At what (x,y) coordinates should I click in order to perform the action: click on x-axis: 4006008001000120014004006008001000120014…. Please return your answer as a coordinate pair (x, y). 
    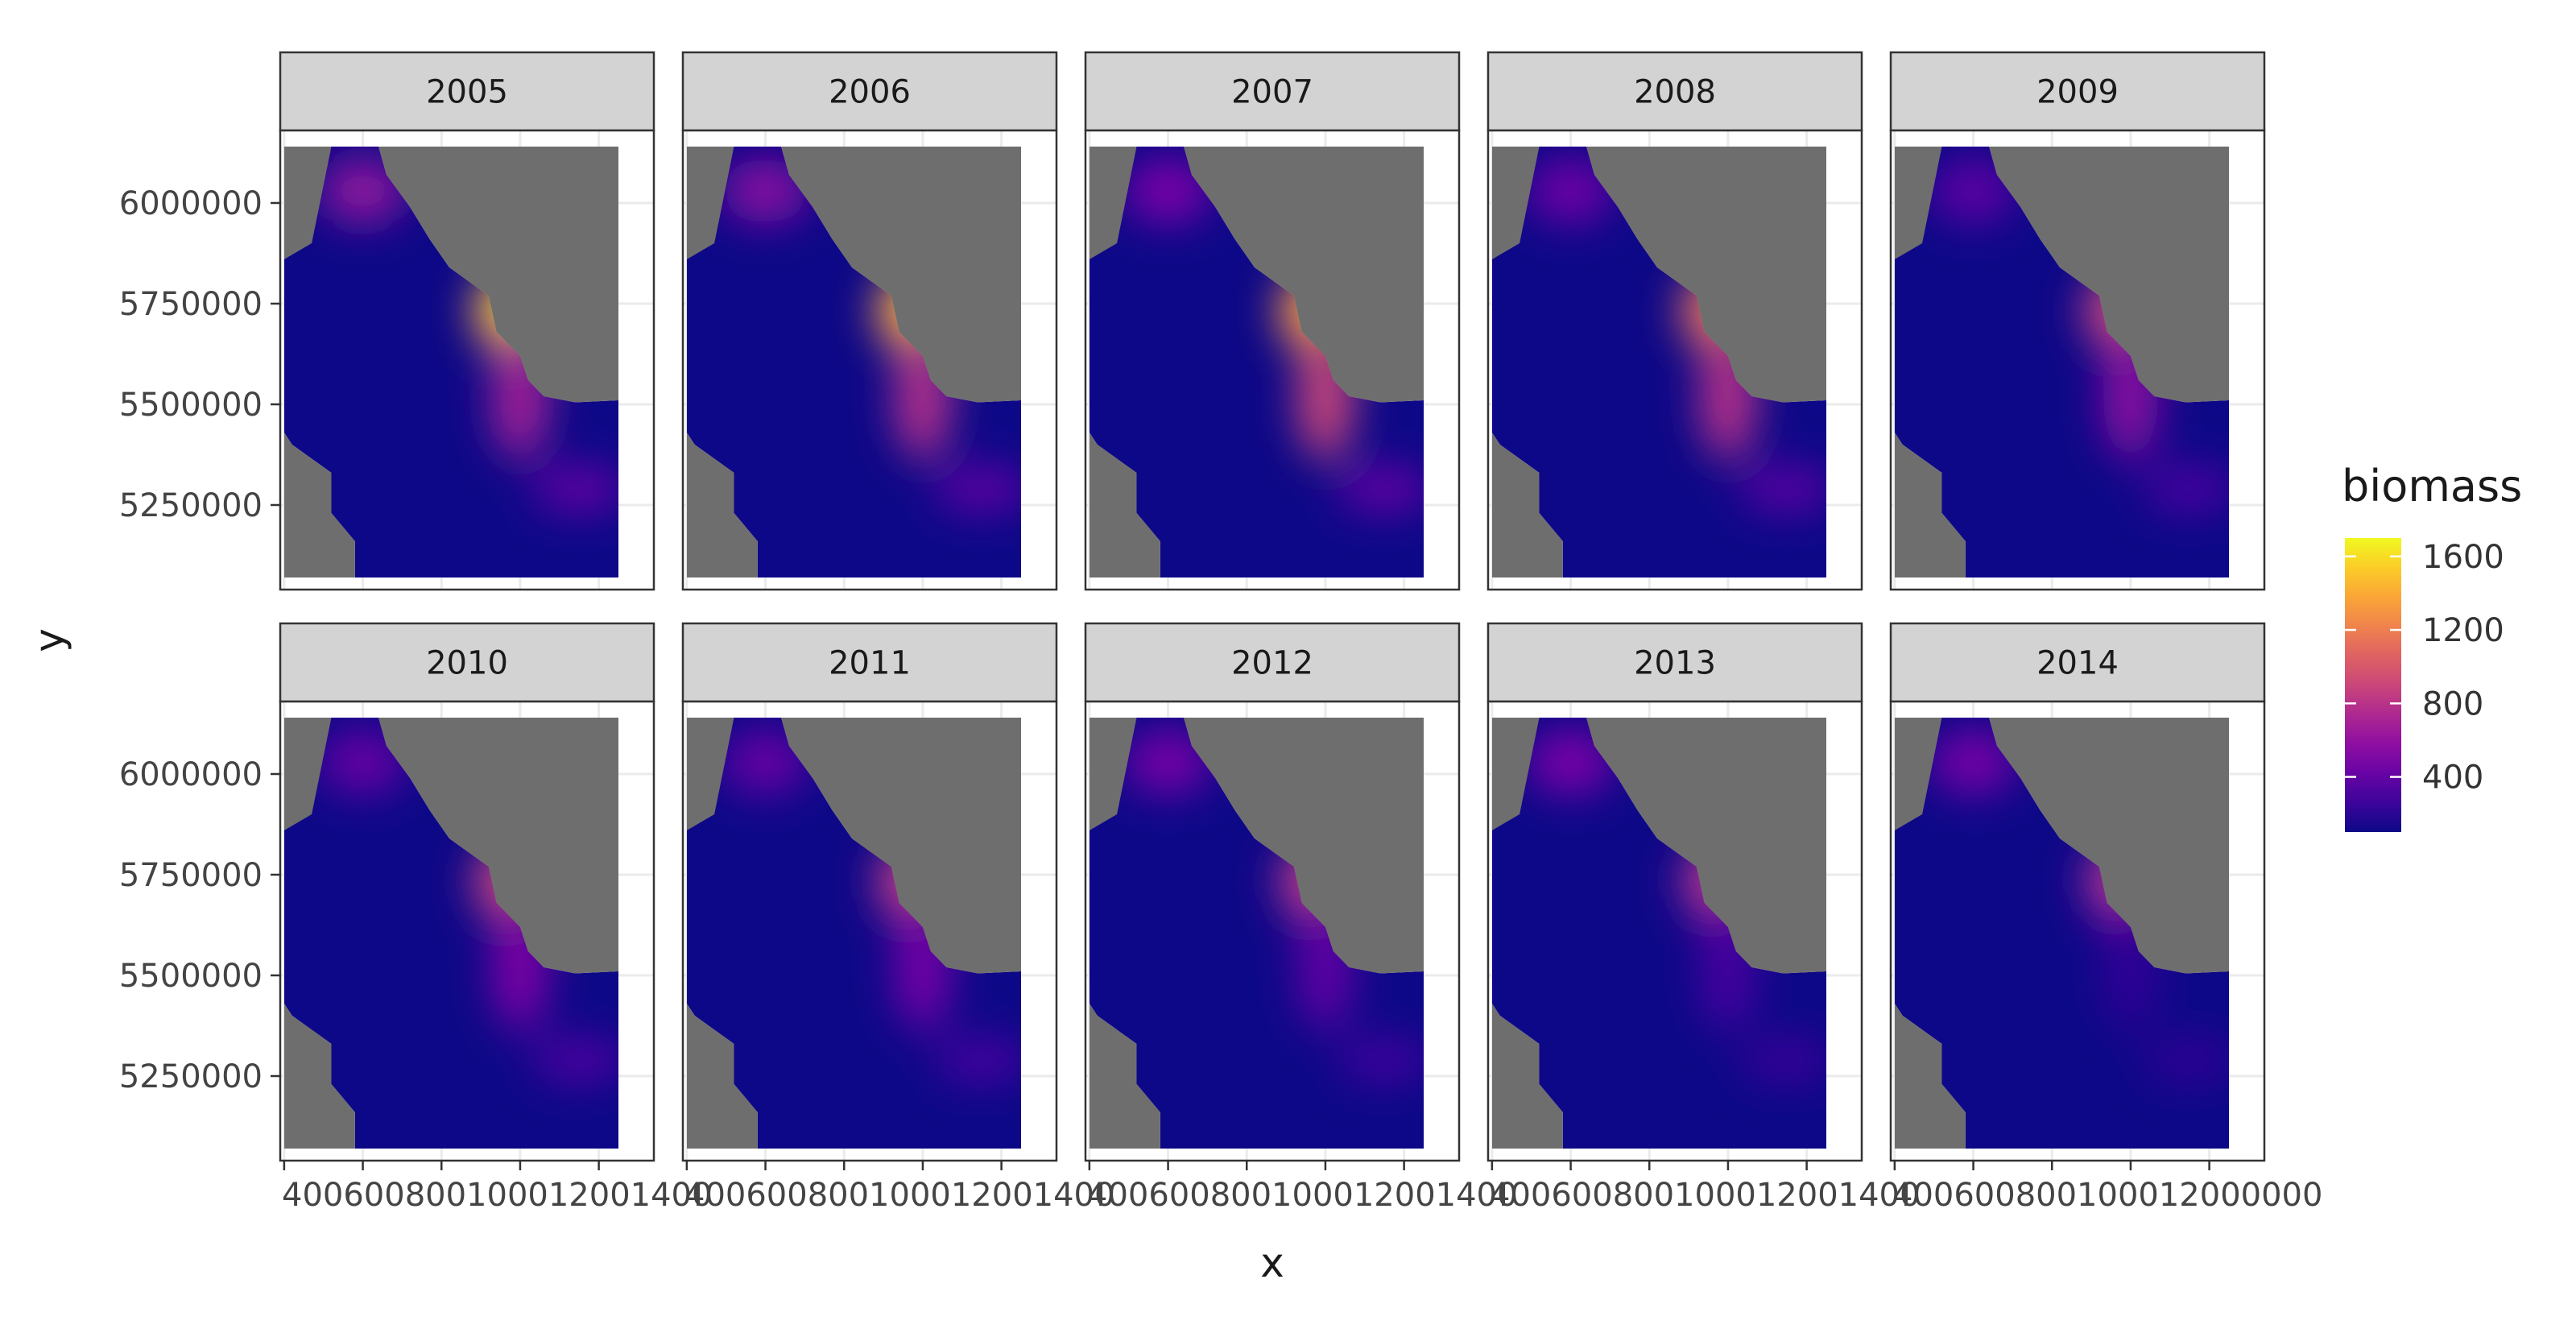
    Looking at the image, I should click on (1302, 1187).